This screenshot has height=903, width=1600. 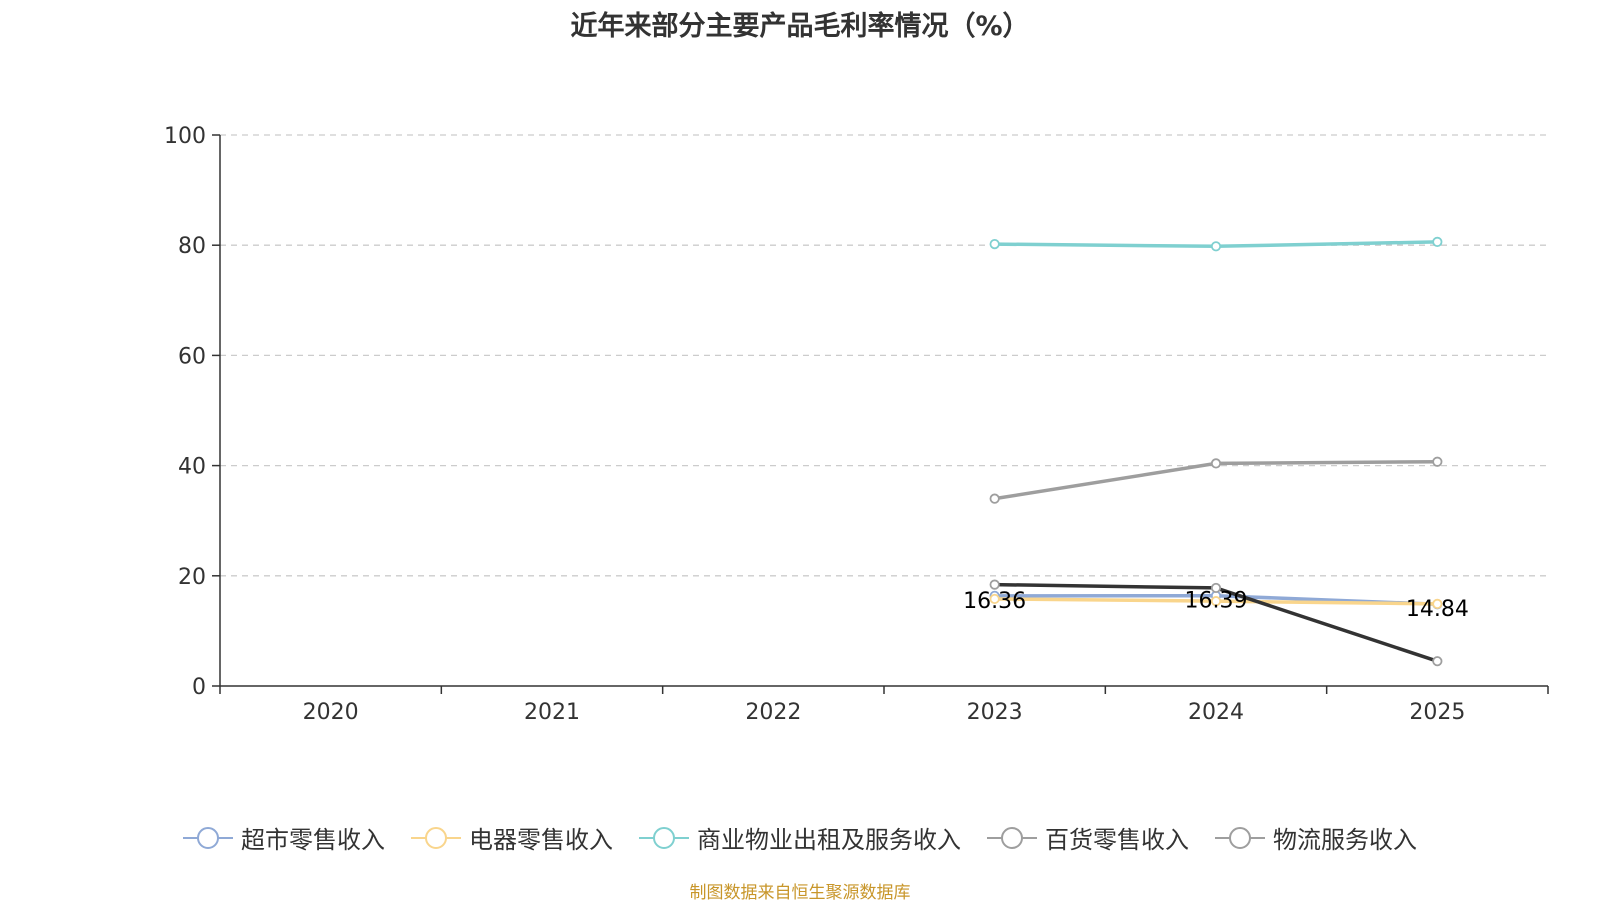 I want to click on y-tick-label-100: 100, so click(x=185, y=136).